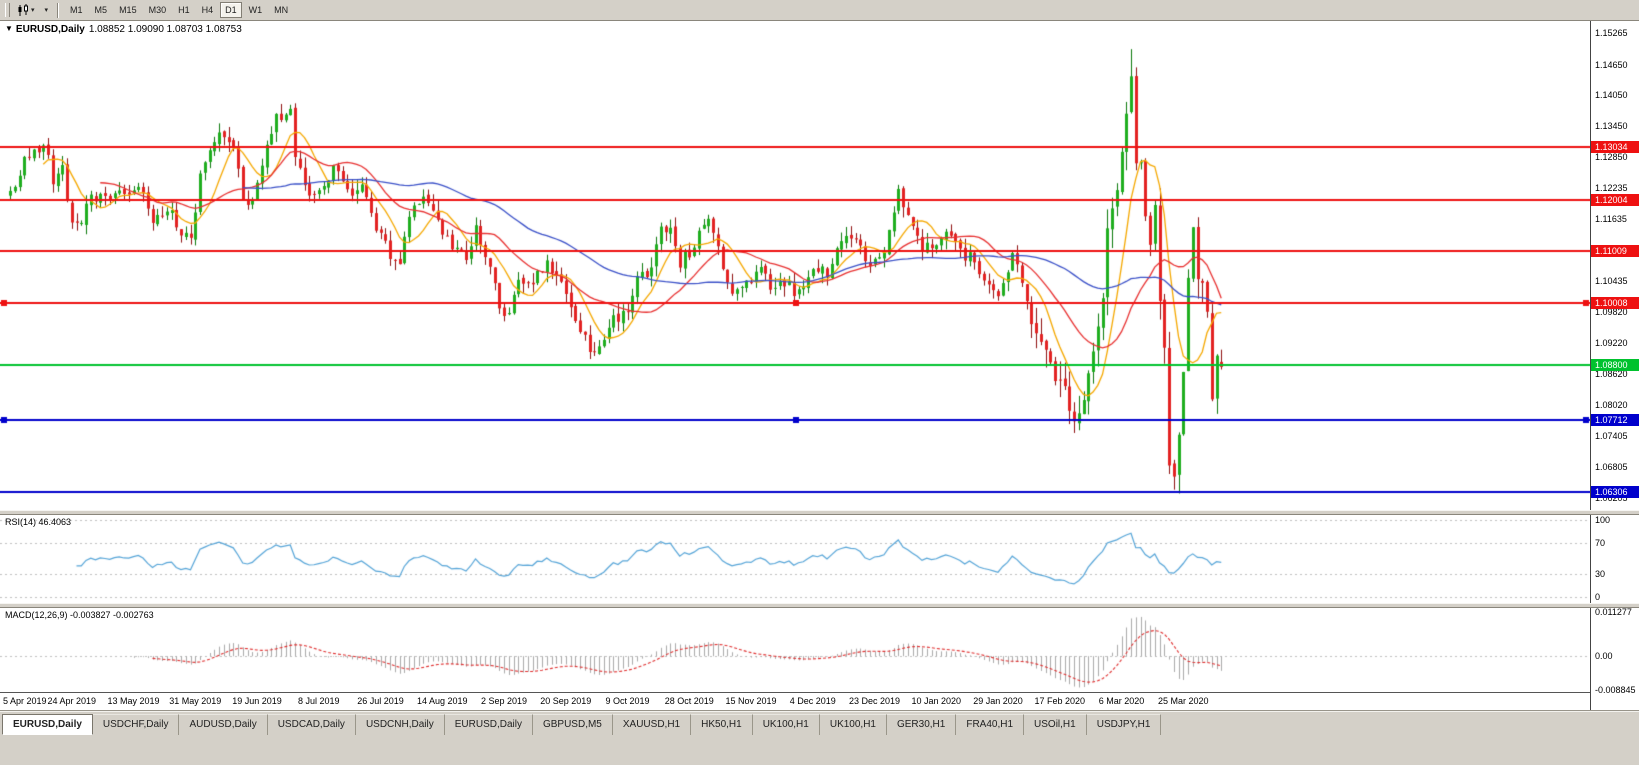 Image resolution: width=1639 pixels, height=765 pixels. I want to click on timeframe-button-d1: D1, so click(231, 10).